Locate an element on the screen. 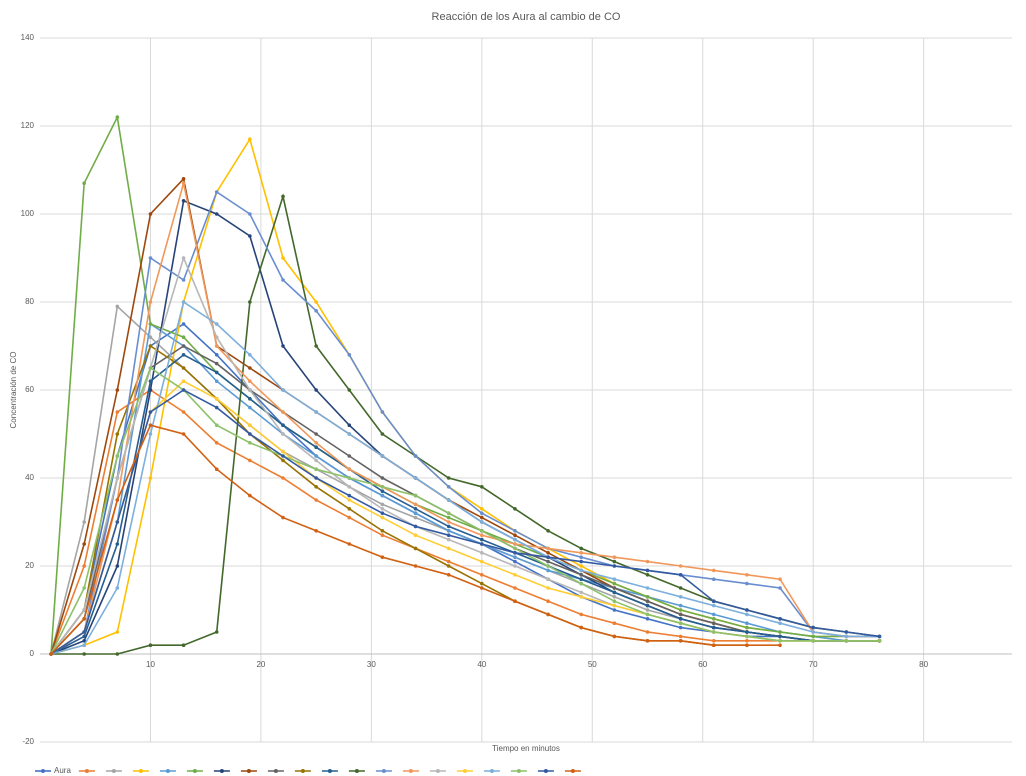 The width and height of the screenshot is (1026, 776). x-tick-label: 50 is located at coordinates (592, 664).